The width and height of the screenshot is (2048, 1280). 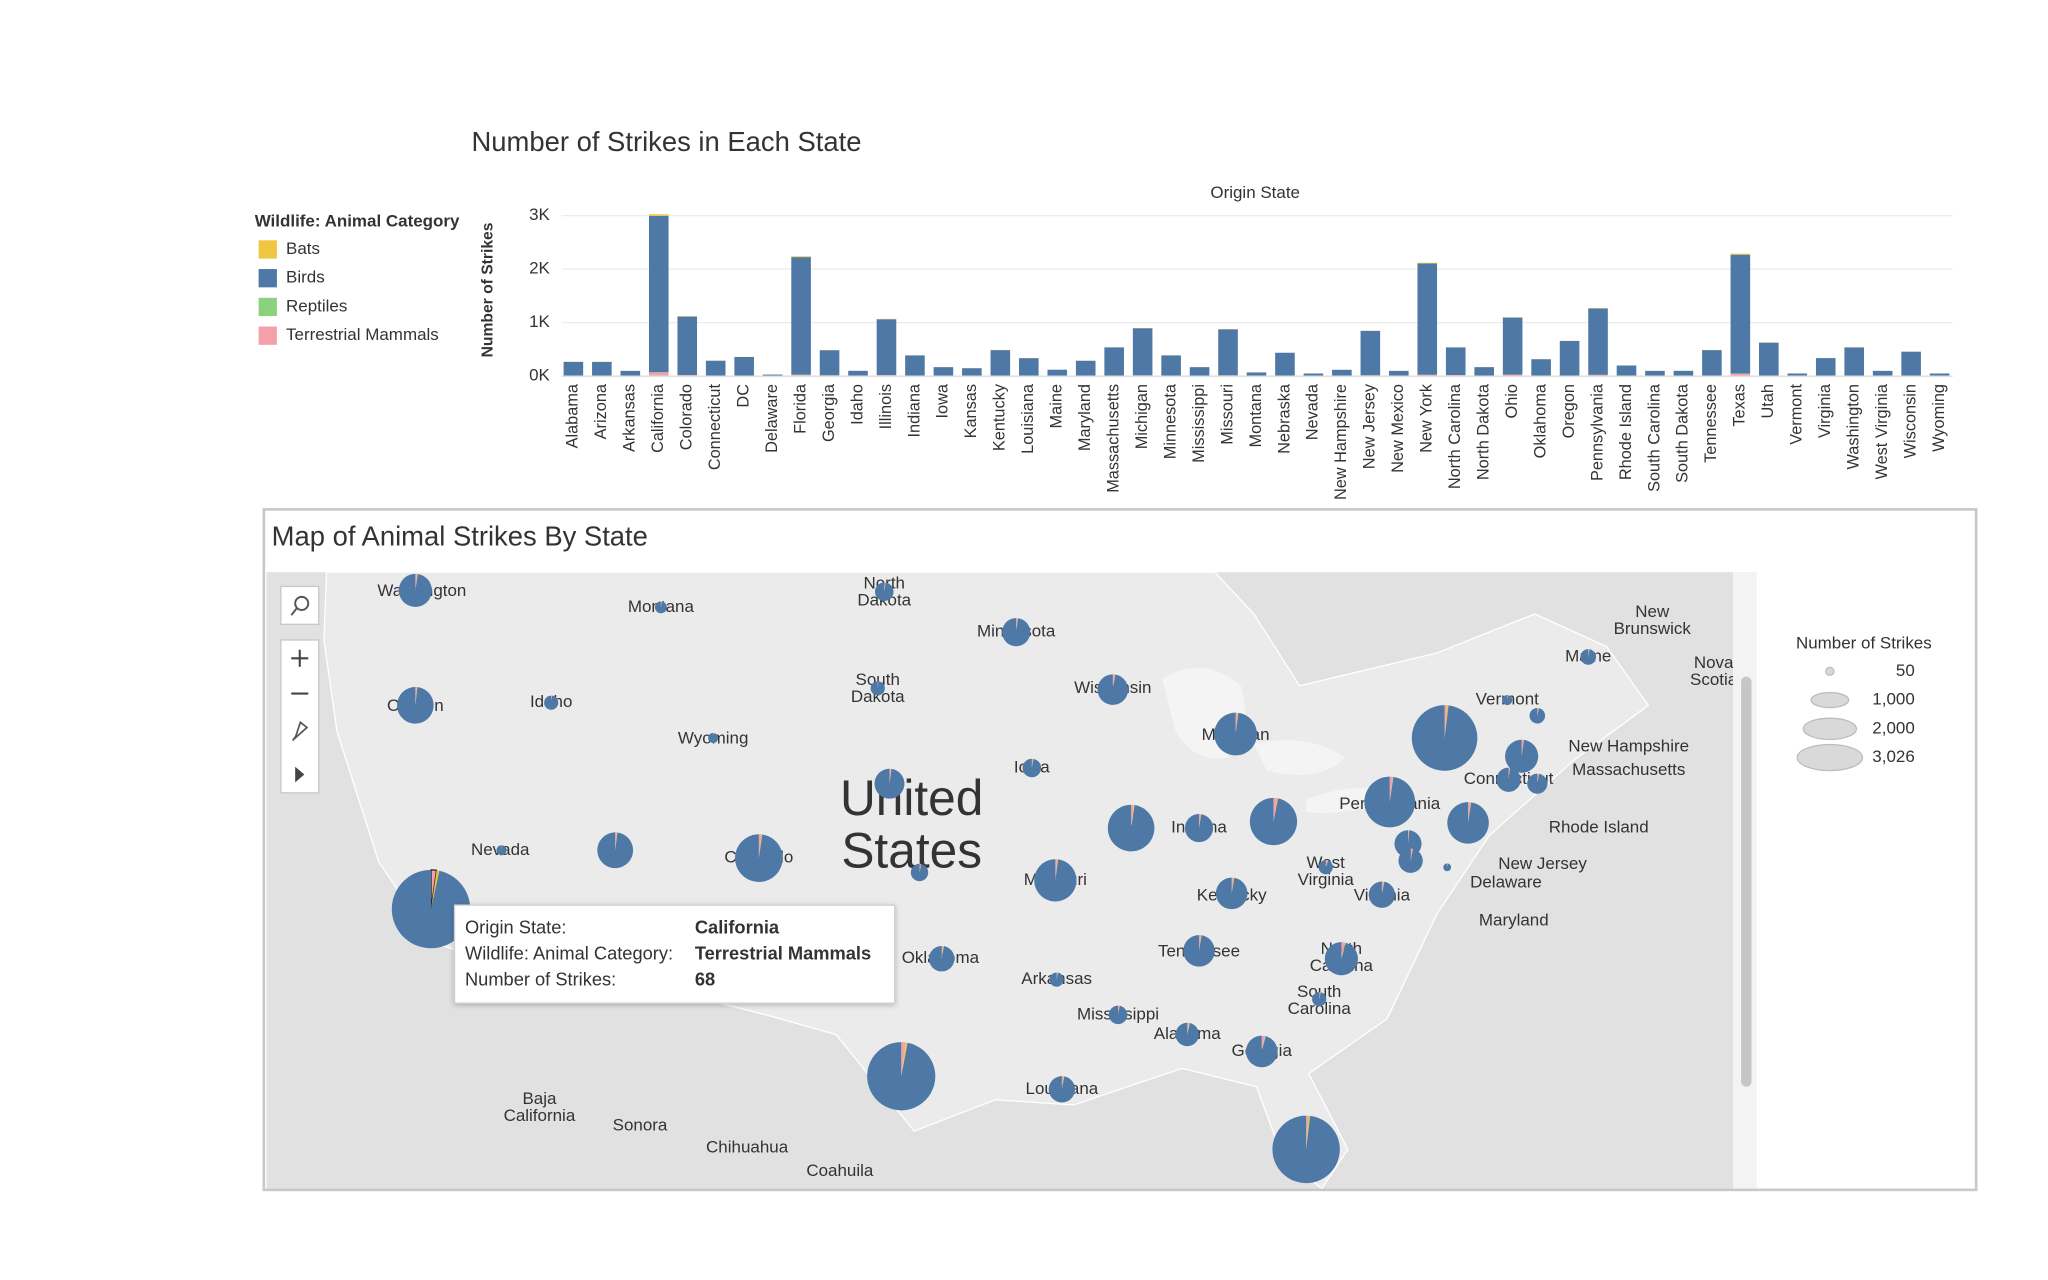 What do you see at coordinates (1905, 670) in the screenshot?
I see `size-legend-label: 50` at bounding box center [1905, 670].